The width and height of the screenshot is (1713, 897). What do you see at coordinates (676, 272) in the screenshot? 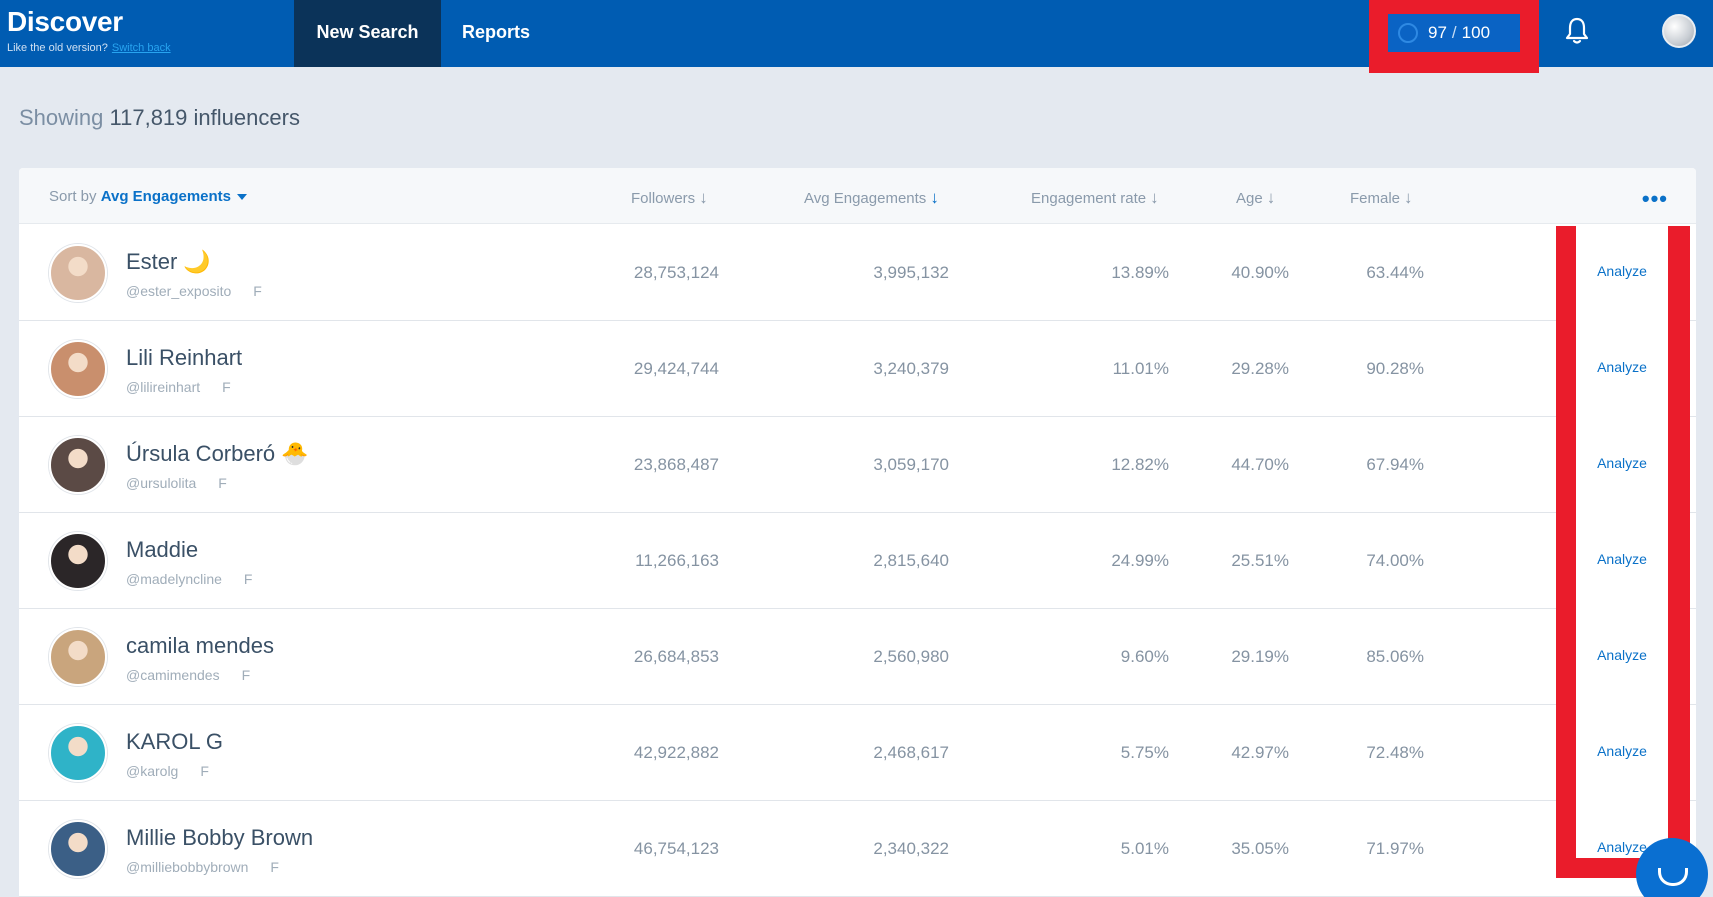
I see `followers-value: 28,753,124` at bounding box center [676, 272].